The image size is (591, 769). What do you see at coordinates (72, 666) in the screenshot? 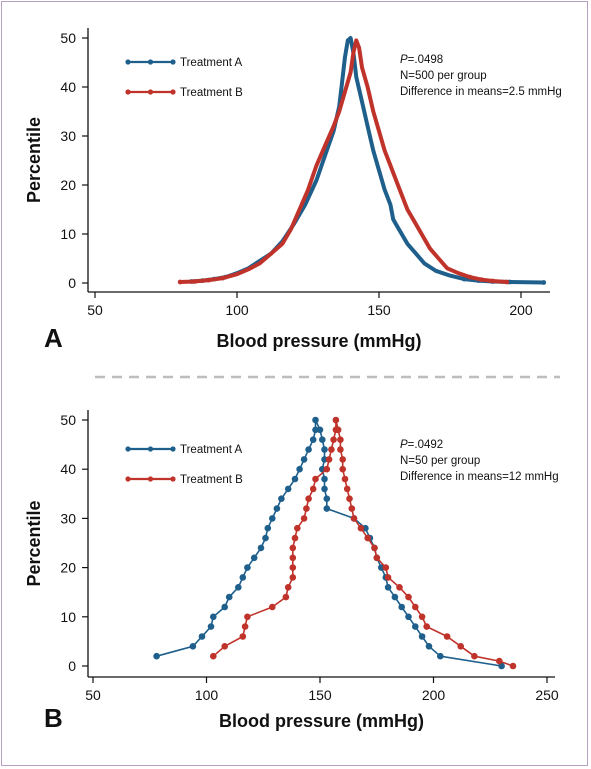
I see `panel-b-y-tick-label: 0` at bounding box center [72, 666].